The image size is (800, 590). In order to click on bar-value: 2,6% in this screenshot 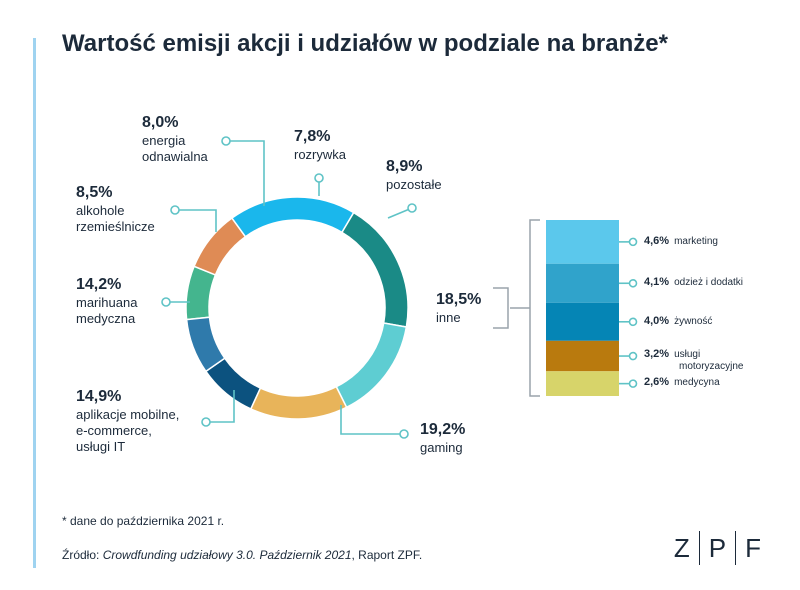, I will do `click(657, 382)`.